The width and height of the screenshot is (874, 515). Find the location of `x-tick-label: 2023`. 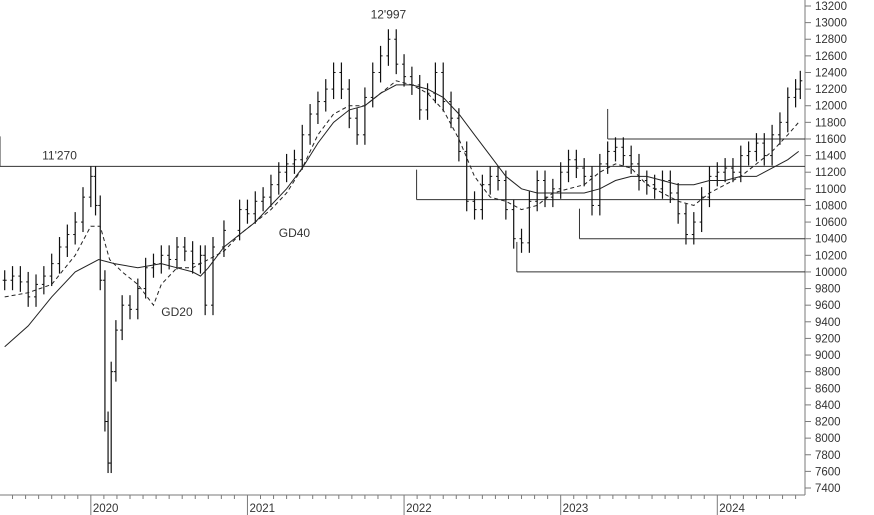

x-tick-label: 2023 is located at coordinates (576, 509).